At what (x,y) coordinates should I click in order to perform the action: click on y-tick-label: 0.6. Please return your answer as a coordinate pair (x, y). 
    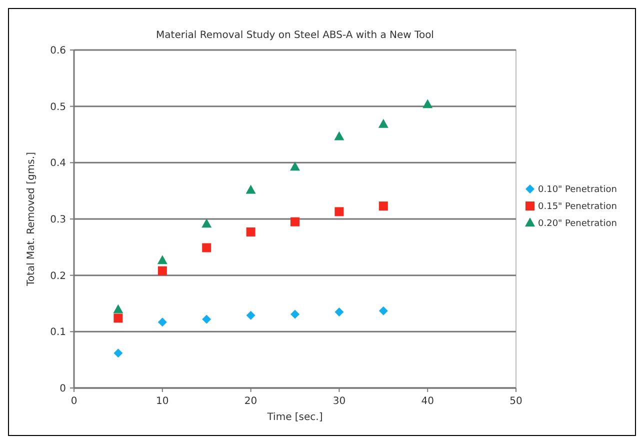
    Looking at the image, I should click on (58, 51).